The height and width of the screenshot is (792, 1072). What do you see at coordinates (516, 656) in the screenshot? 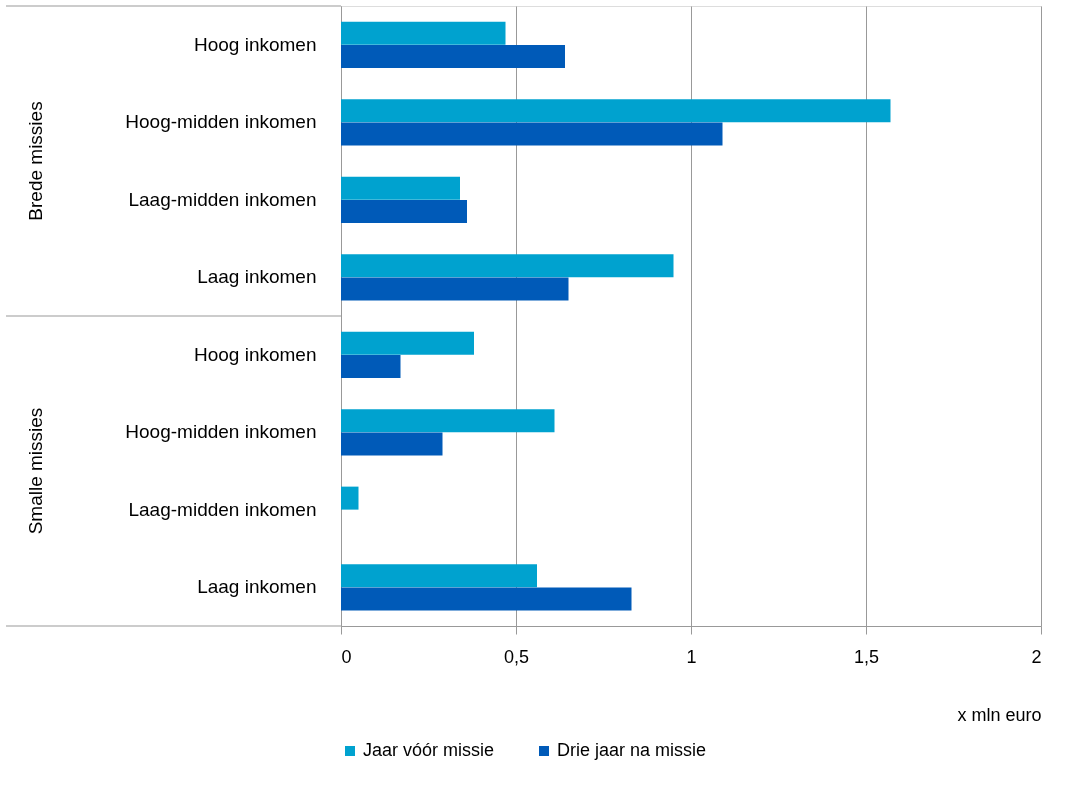
I see `x-tick-label: 0,5` at bounding box center [516, 656].